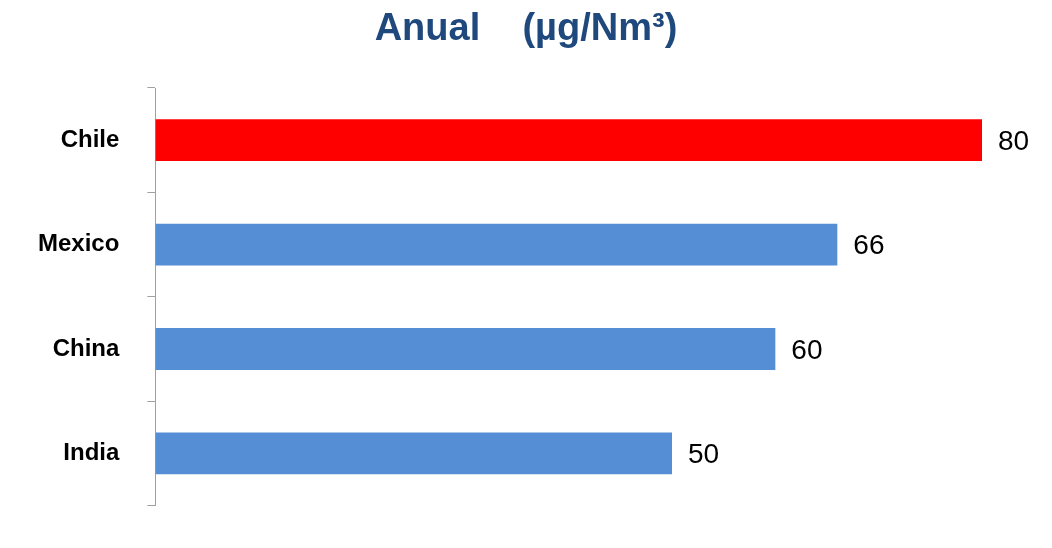  I want to click on data-label: 50, so click(704, 454).